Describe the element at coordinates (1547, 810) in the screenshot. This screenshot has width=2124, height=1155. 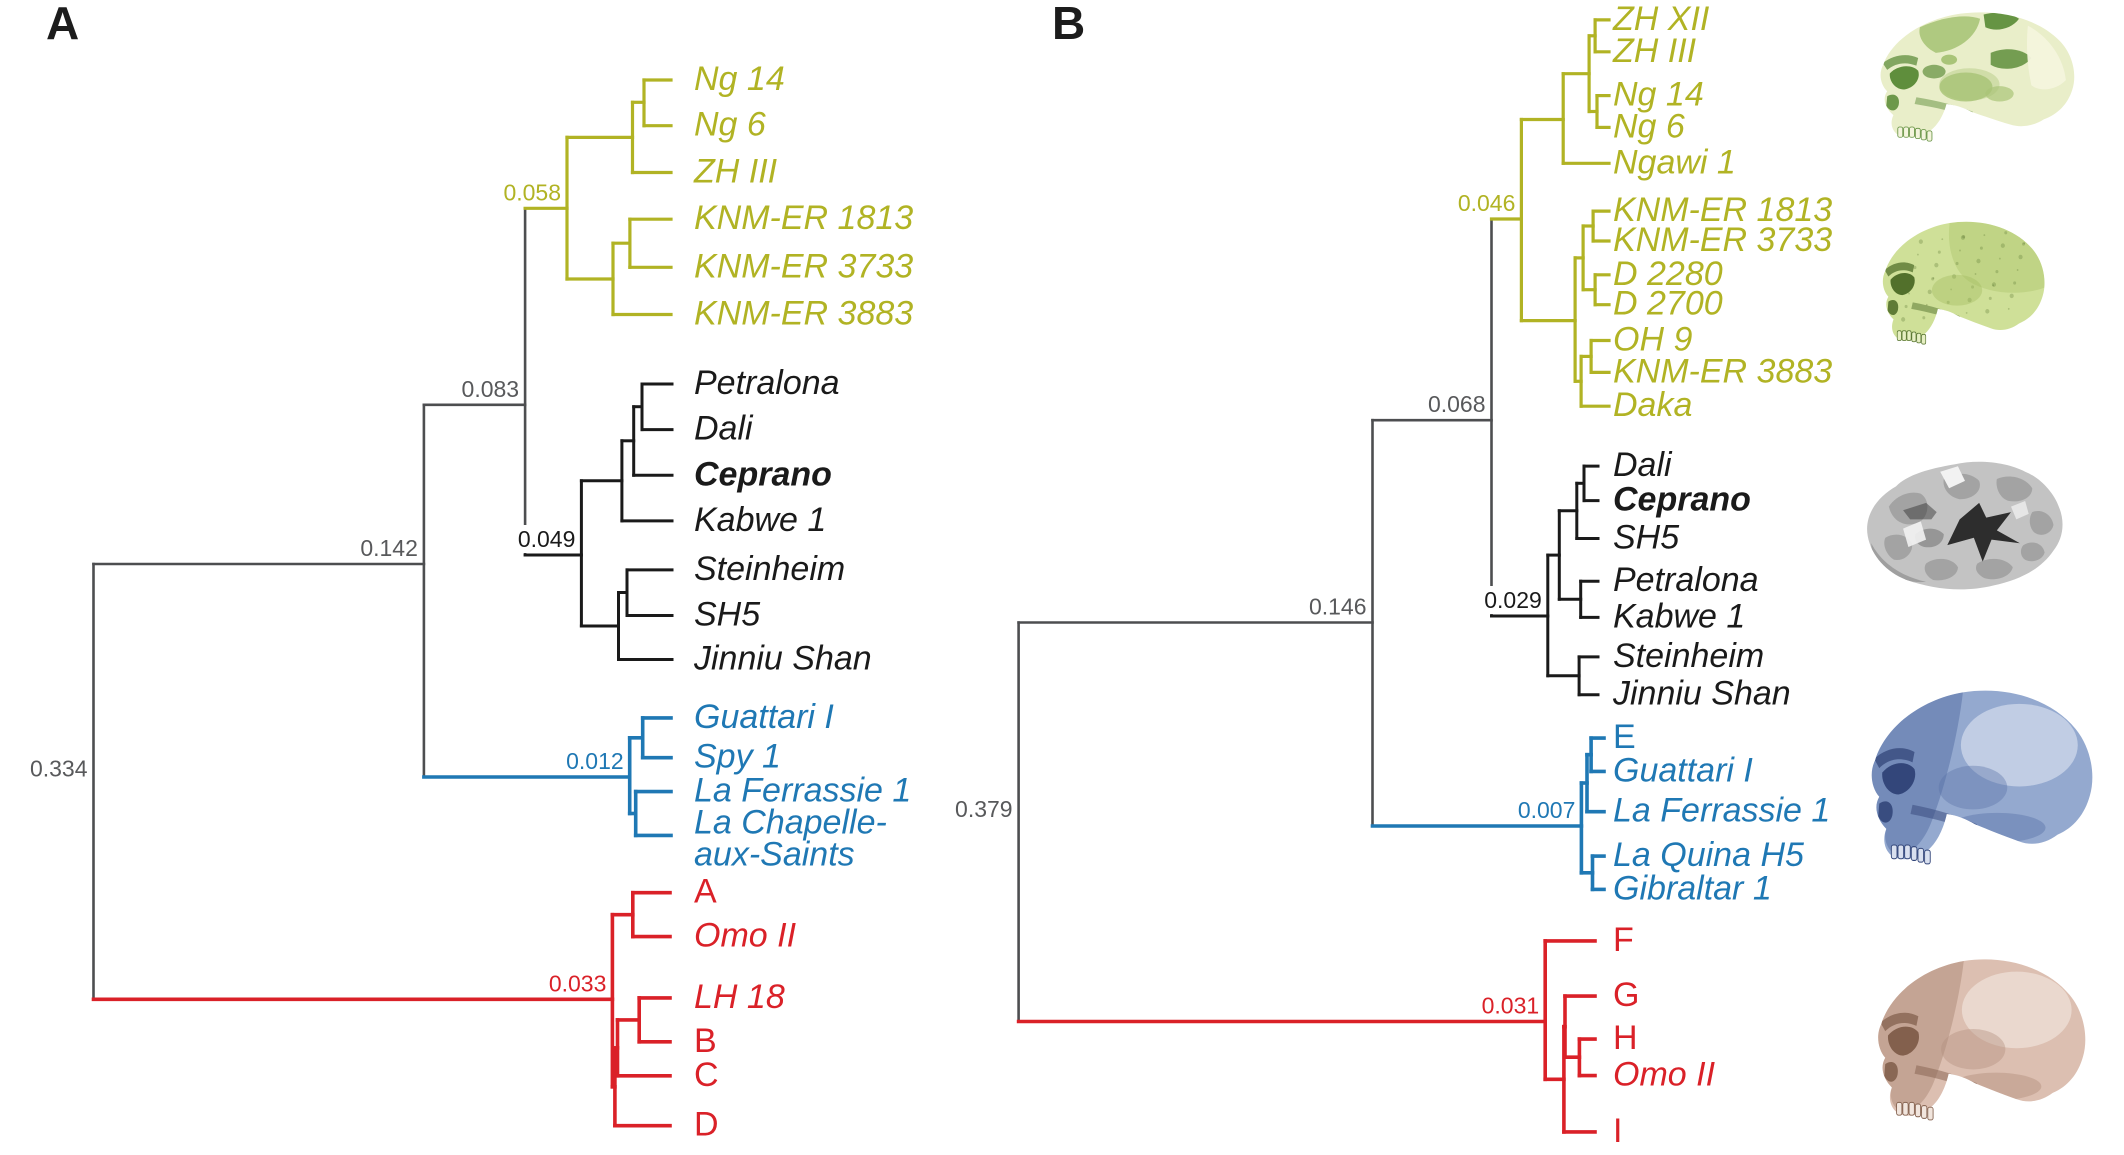
I see `node-value-label: 0.007` at that location.